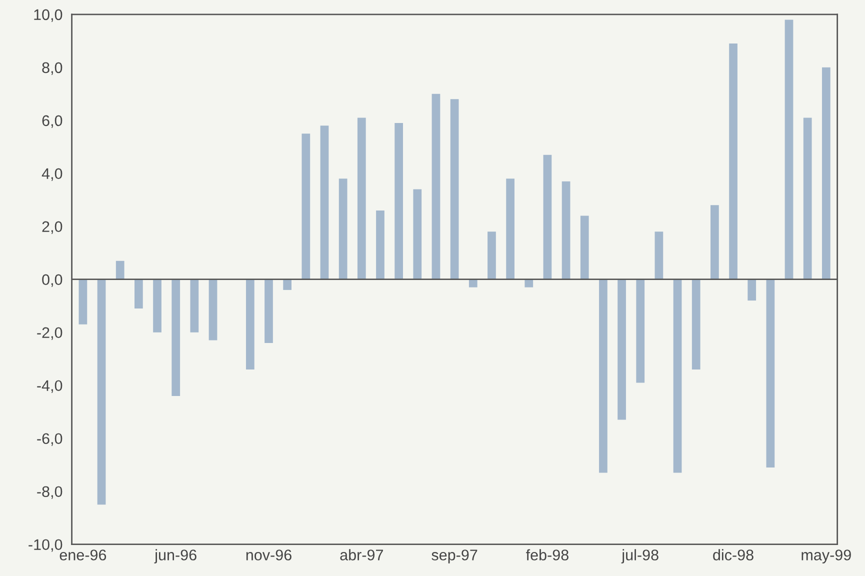 The image size is (865, 576). I want to click on x-tick-label: feb-98, so click(547, 554).